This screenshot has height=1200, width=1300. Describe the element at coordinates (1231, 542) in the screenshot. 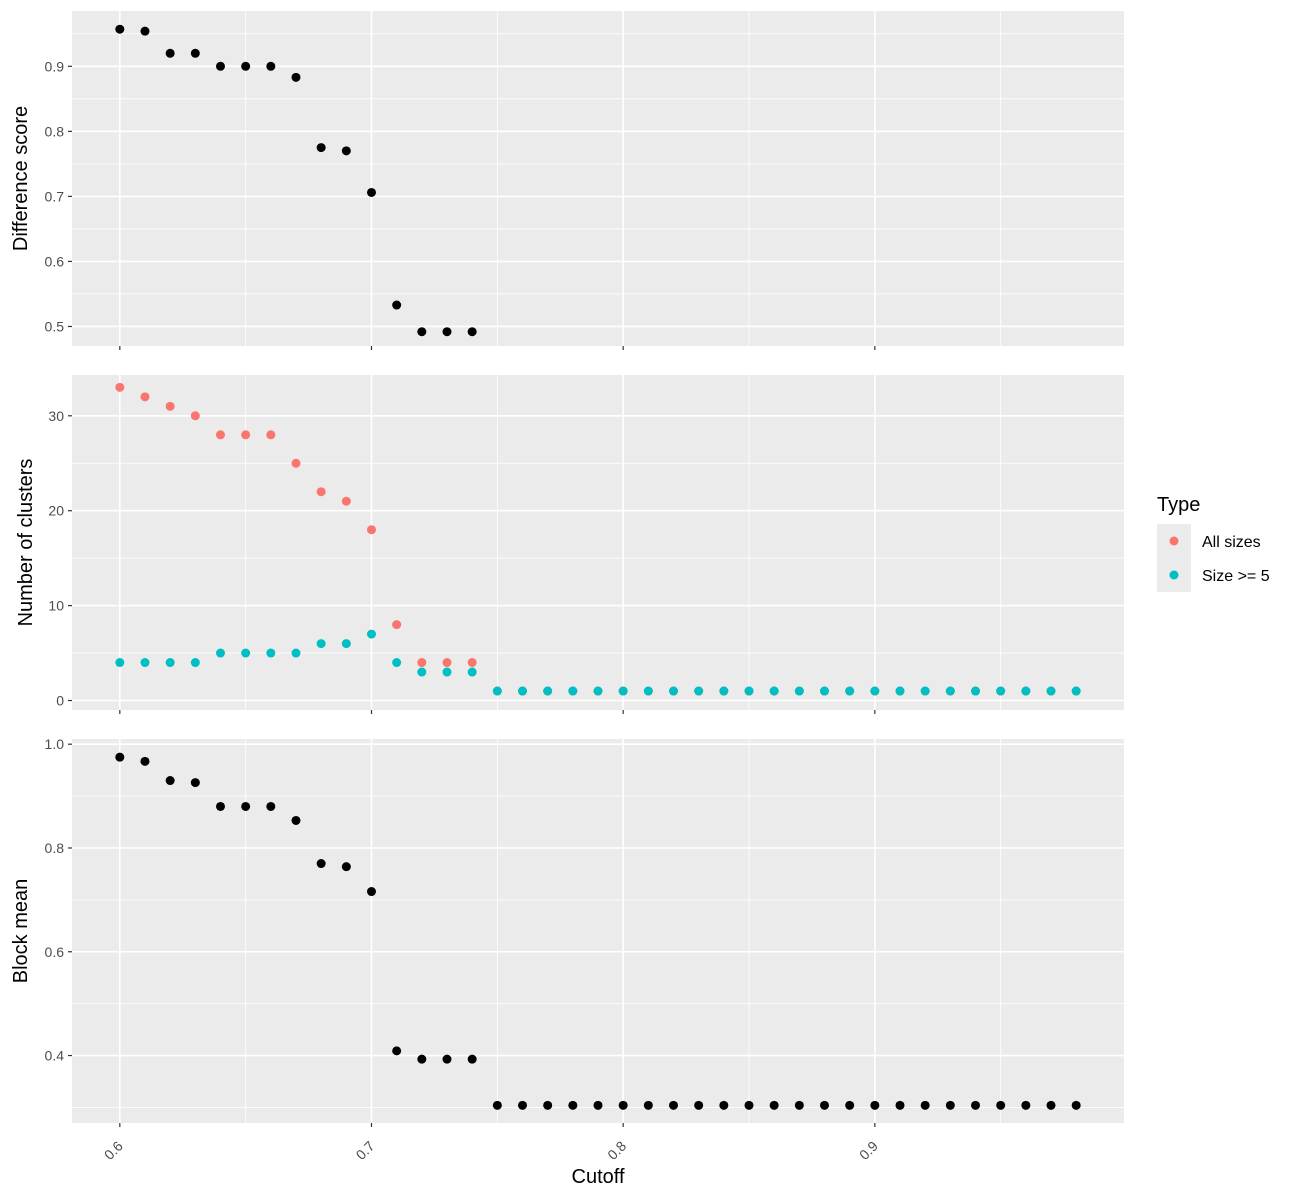

I see `legend-label-all-sizes: All sizes` at that location.